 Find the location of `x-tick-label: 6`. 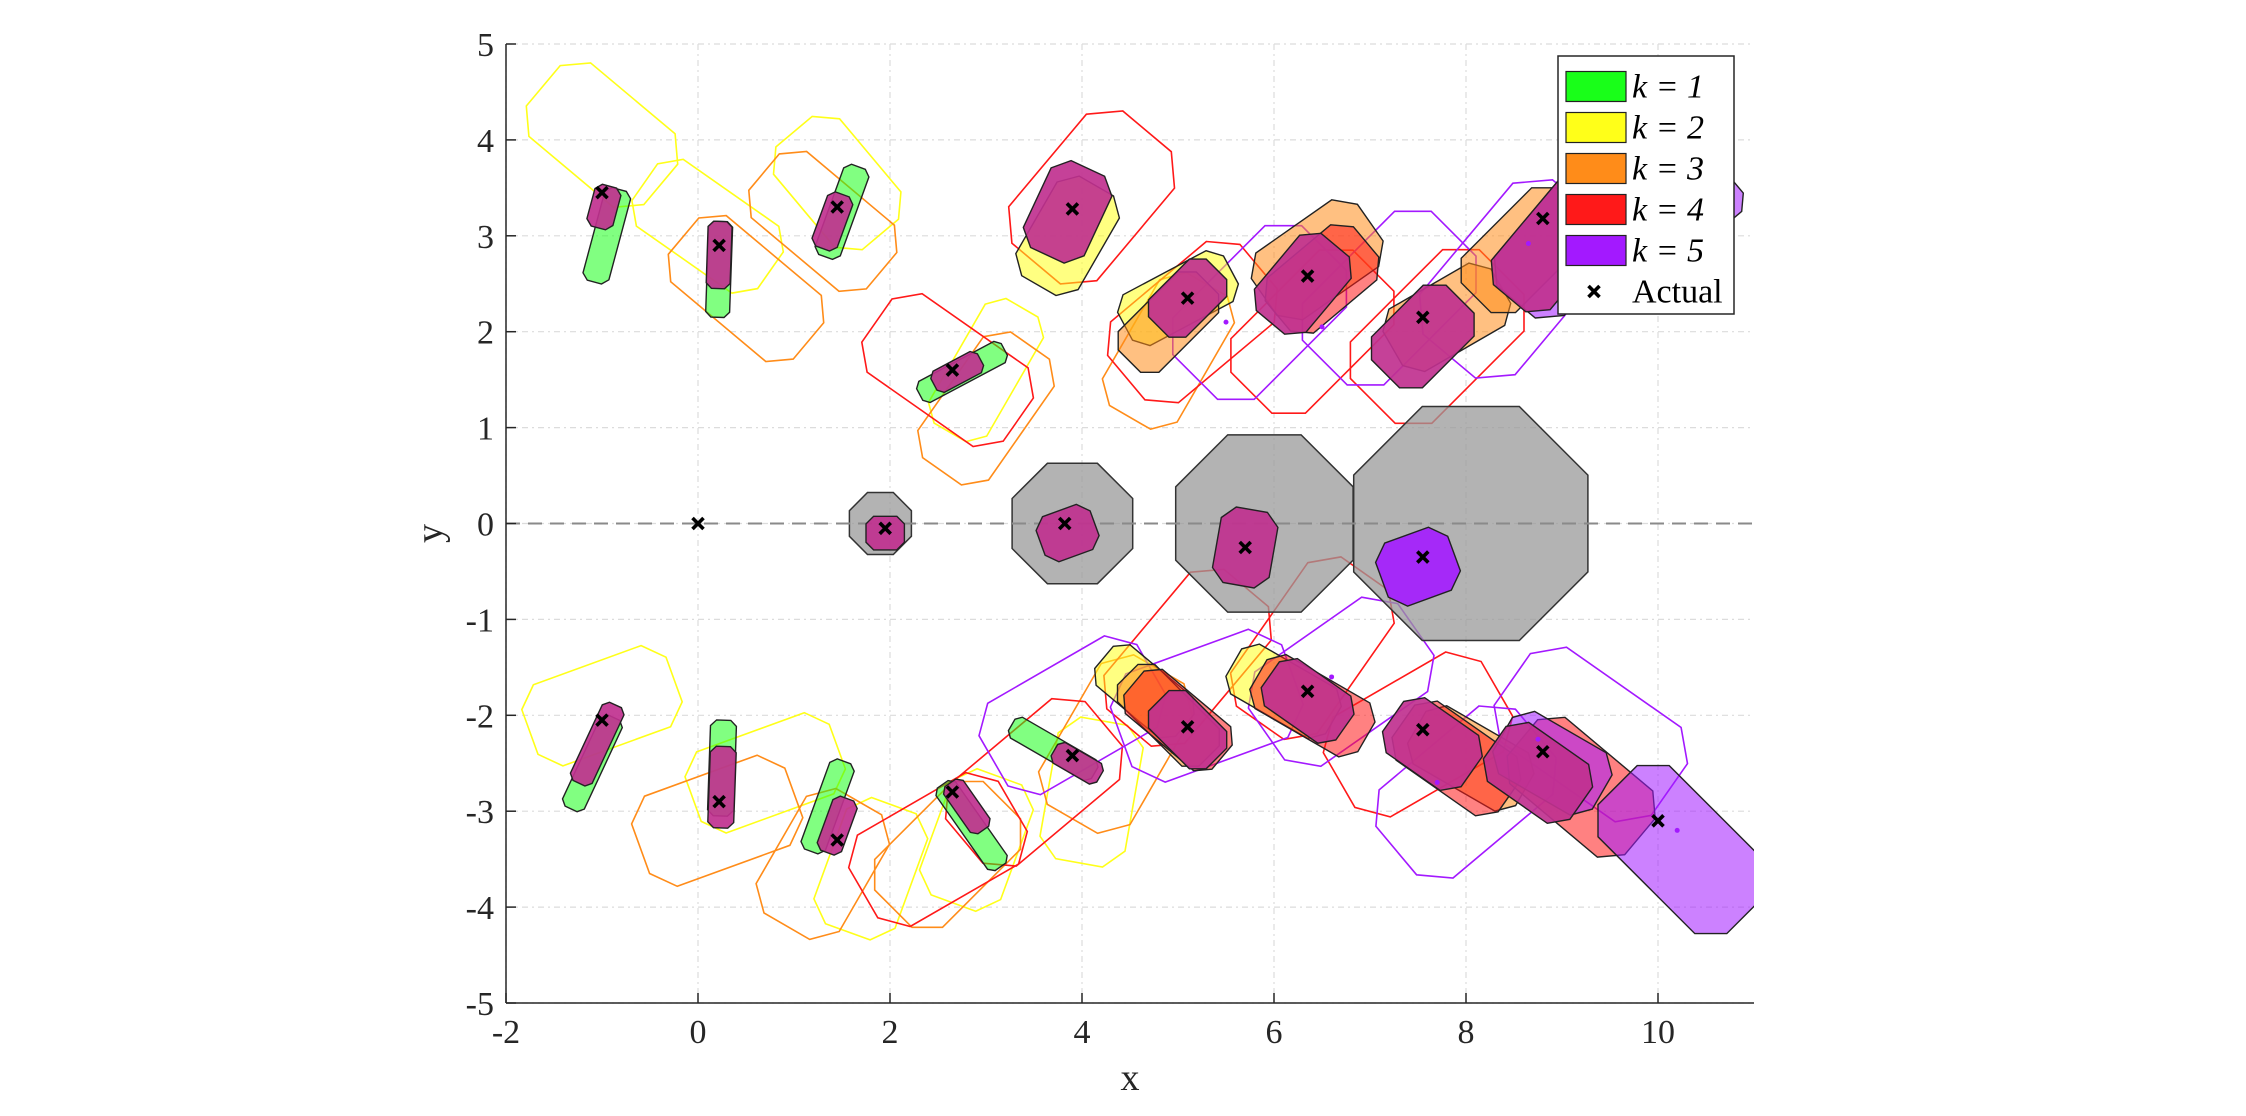

x-tick-label: 6 is located at coordinates (1274, 1032).